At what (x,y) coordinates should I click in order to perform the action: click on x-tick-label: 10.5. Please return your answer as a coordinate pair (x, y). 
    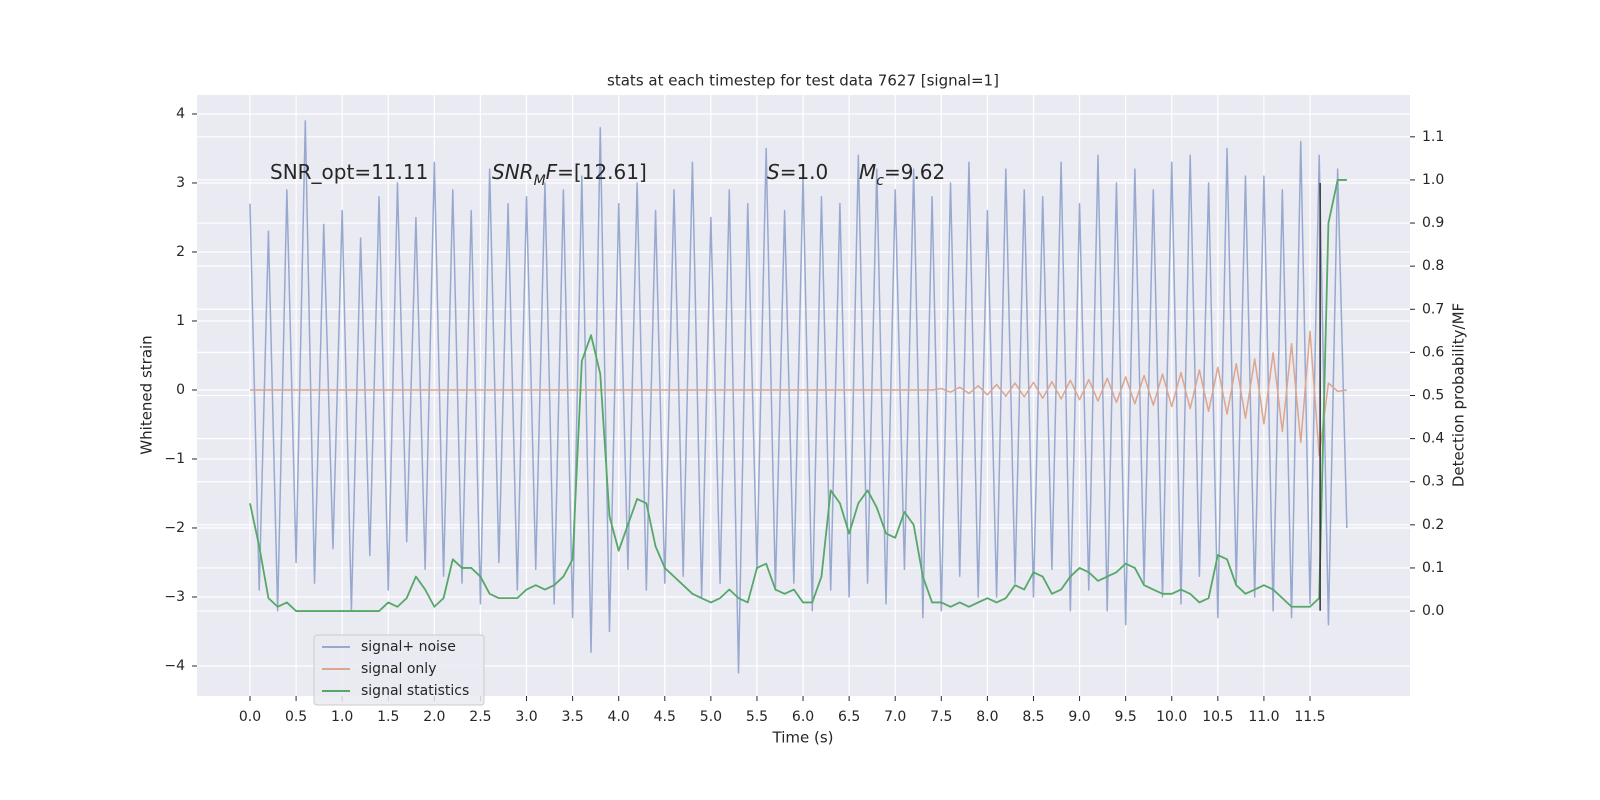
    Looking at the image, I should click on (1217, 717).